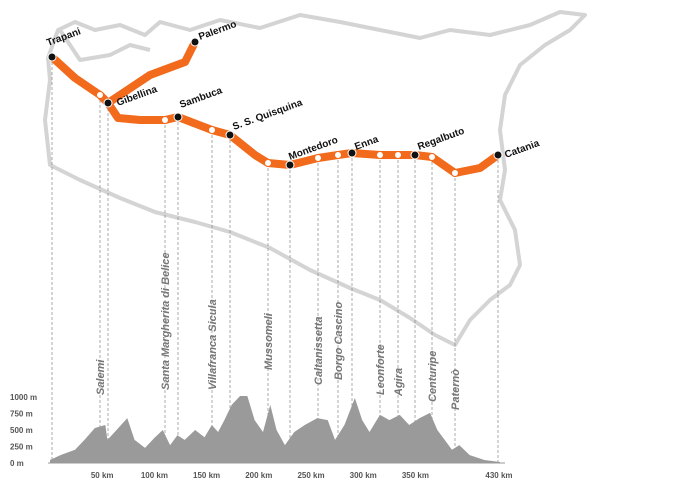 The image size is (700, 500). I want to click on town-label: Paternò, so click(456, 389).